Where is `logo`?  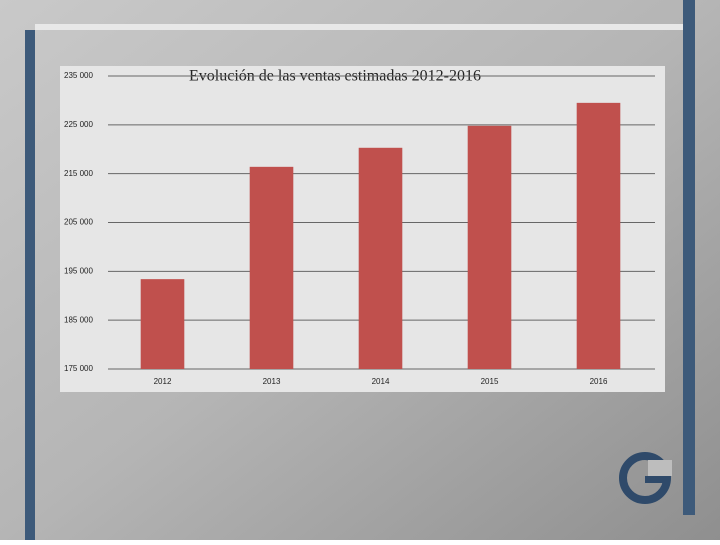
logo is located at coordinates (645, 478).